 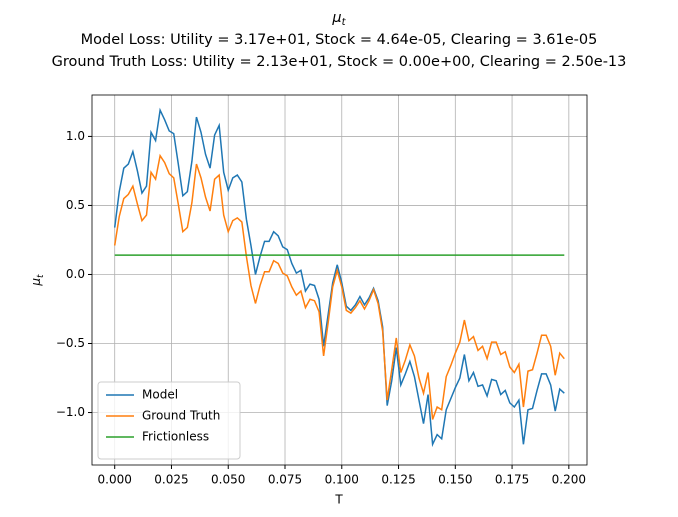 I want to click on x-tick-label: 0.200, so click(x=569, y=480).